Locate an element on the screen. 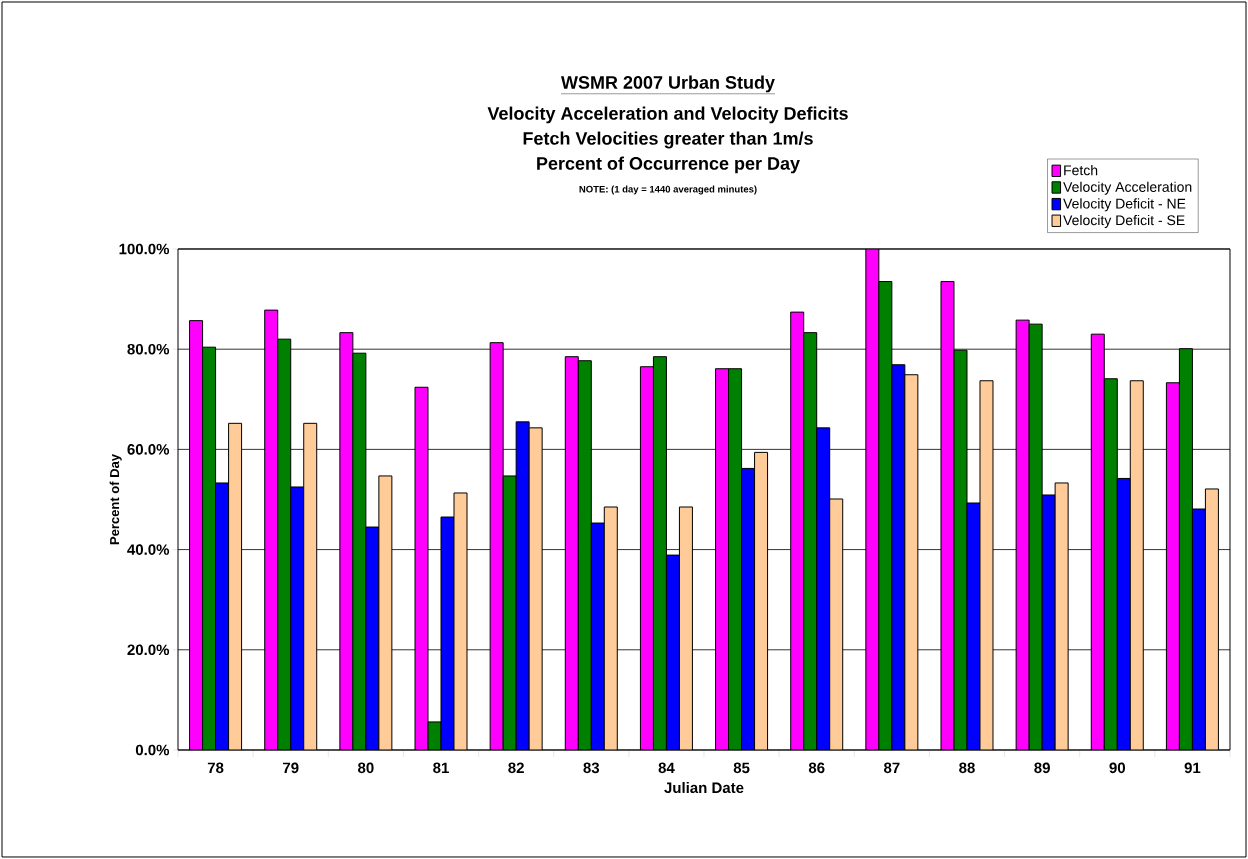 Image resolution: width=1248 pixels, height=859 pixels. chart-title: WSMR 2007 Urban Study is located at coordinates (668, 84).